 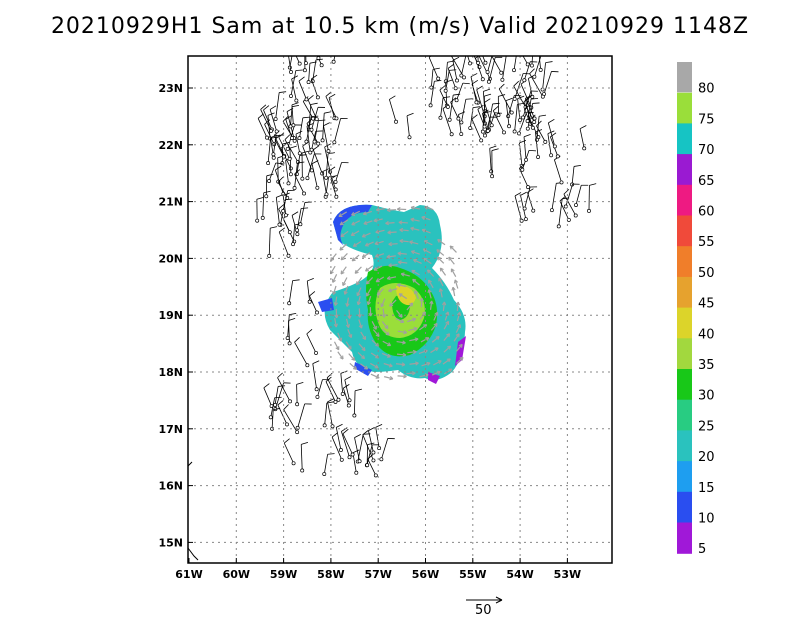 What do you see at coordinates (706, 89) in the screenshot?
I see `colorbar-label: 80` at bounding box center [706, 89].